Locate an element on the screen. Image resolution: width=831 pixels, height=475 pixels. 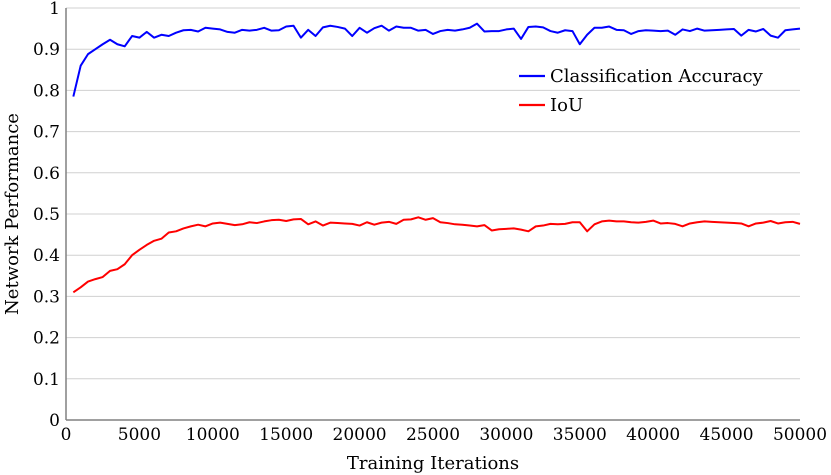
y-tick-label: 1 is located at coordinates (54, 9).